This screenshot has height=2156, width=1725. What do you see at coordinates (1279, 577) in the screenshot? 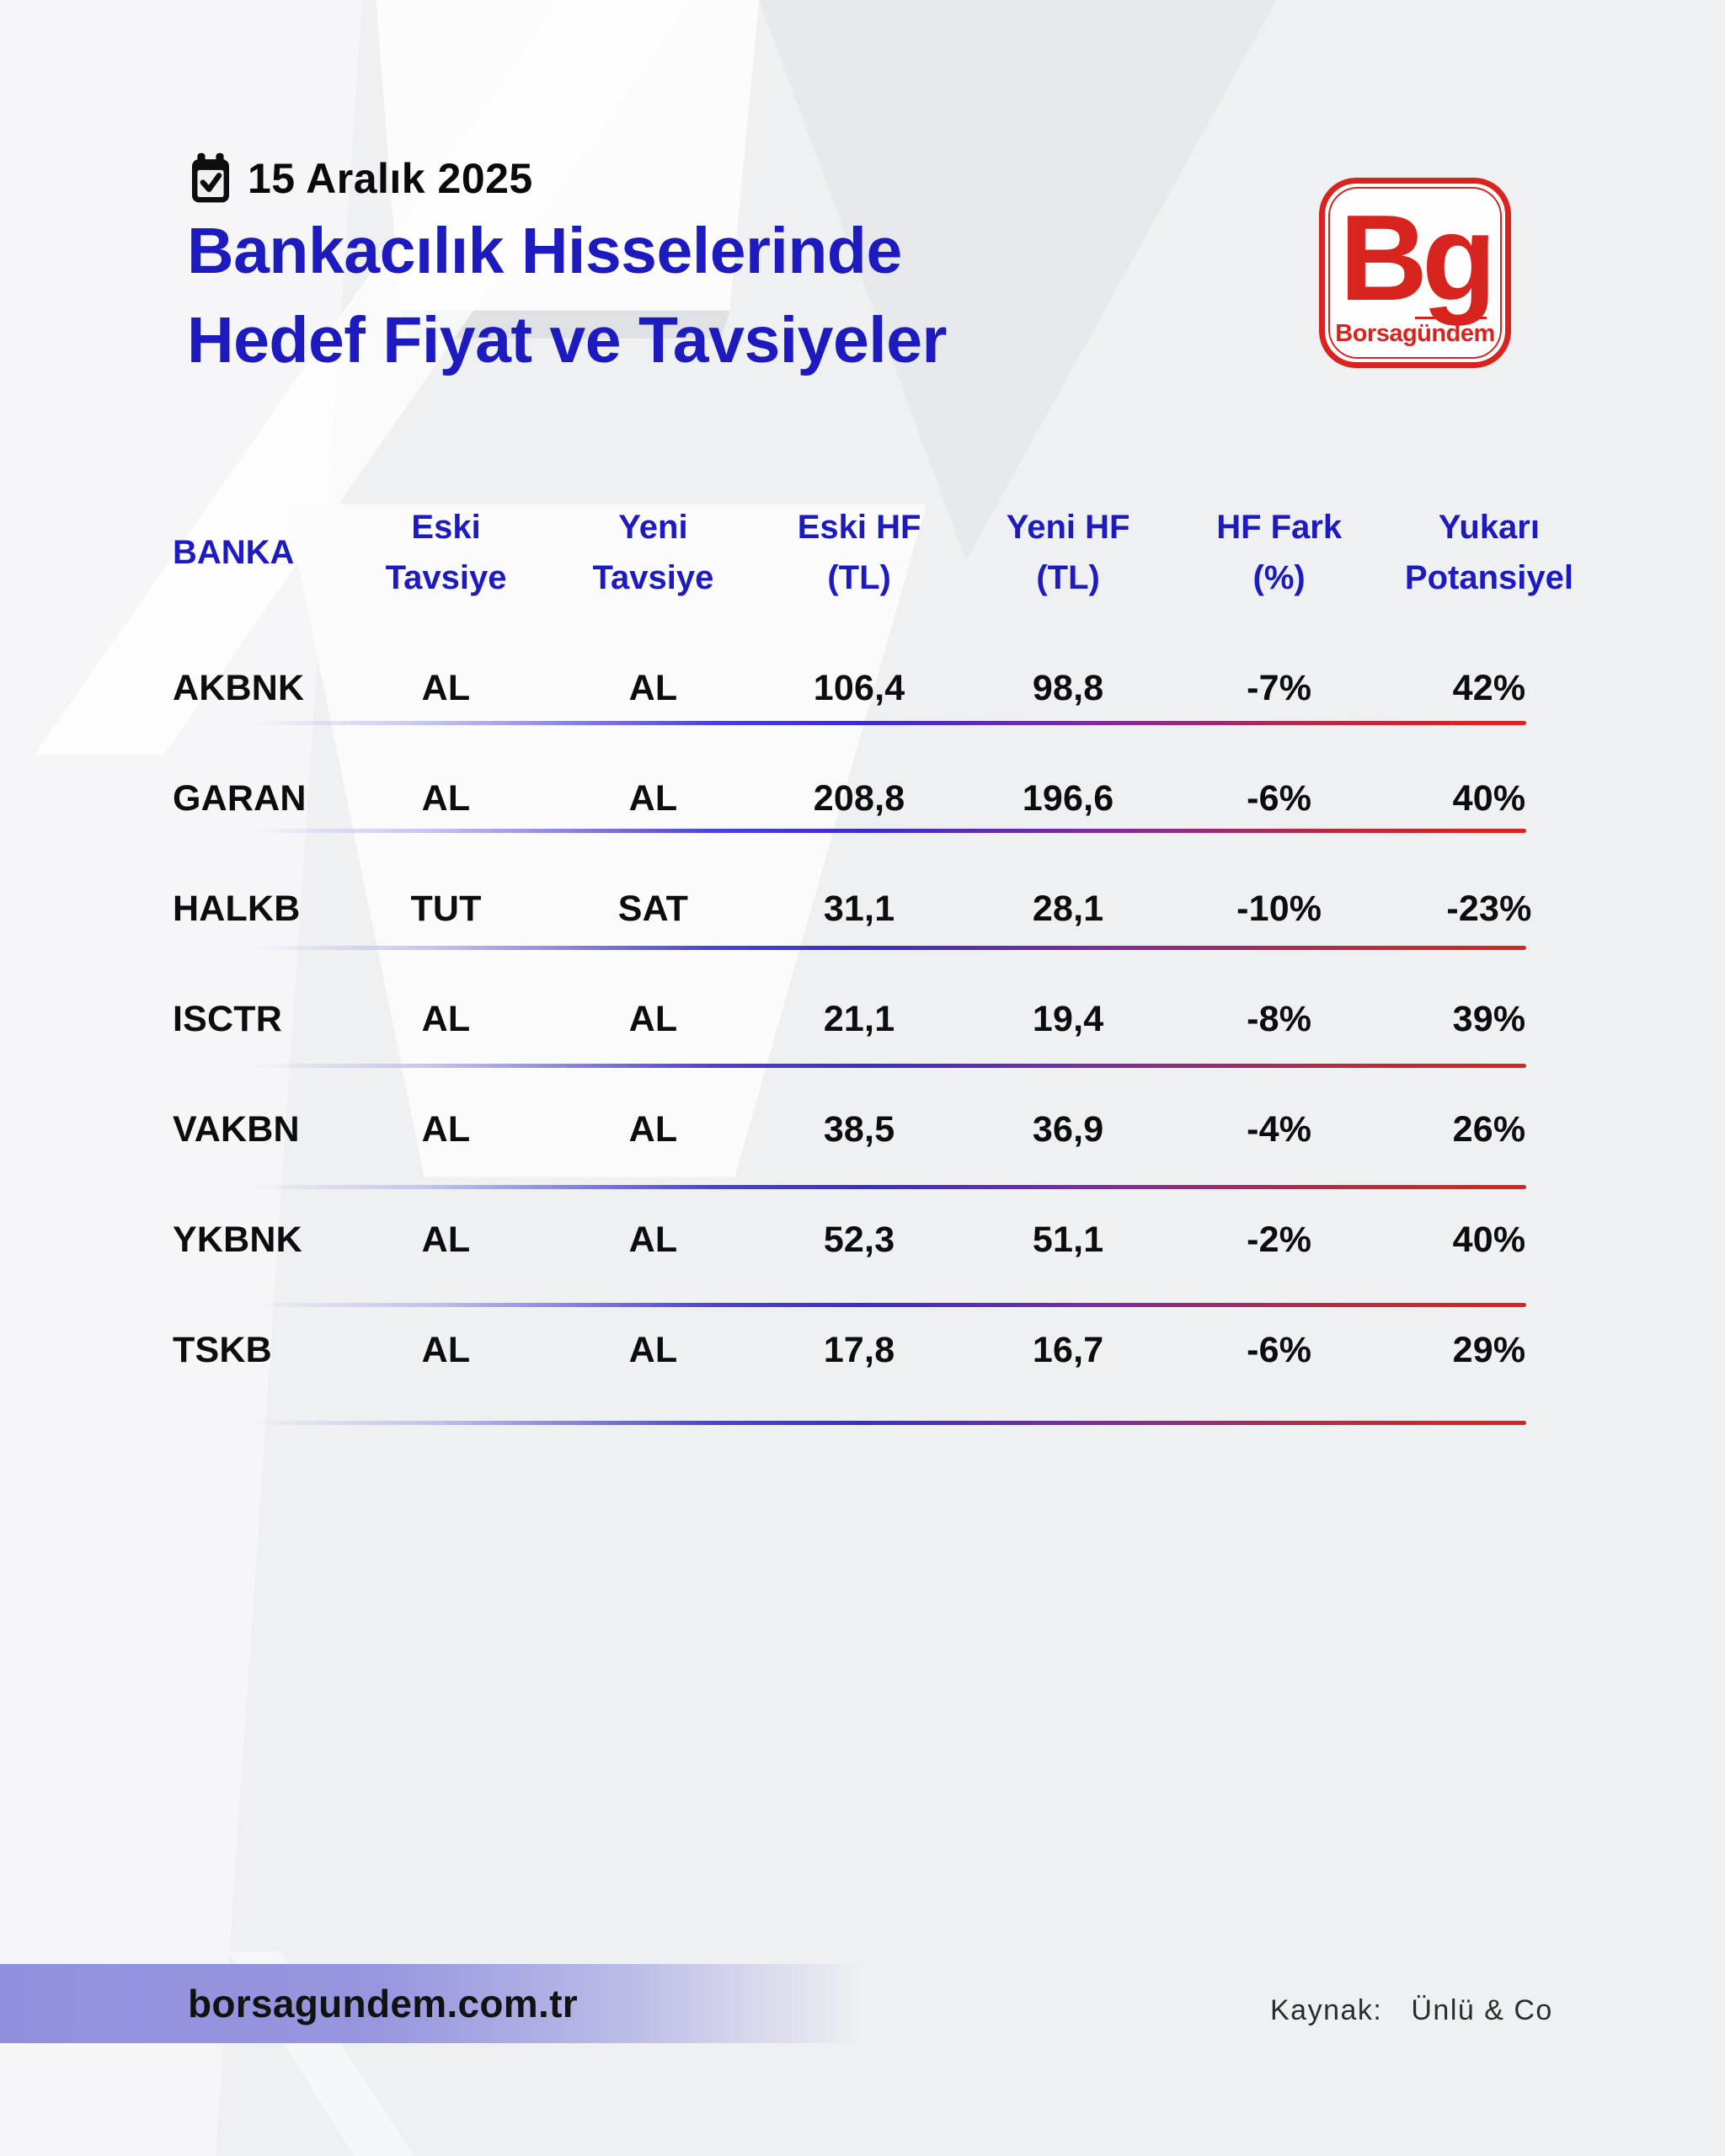
I see `column-header-text: (%)` at bounding box center [1279, 577].